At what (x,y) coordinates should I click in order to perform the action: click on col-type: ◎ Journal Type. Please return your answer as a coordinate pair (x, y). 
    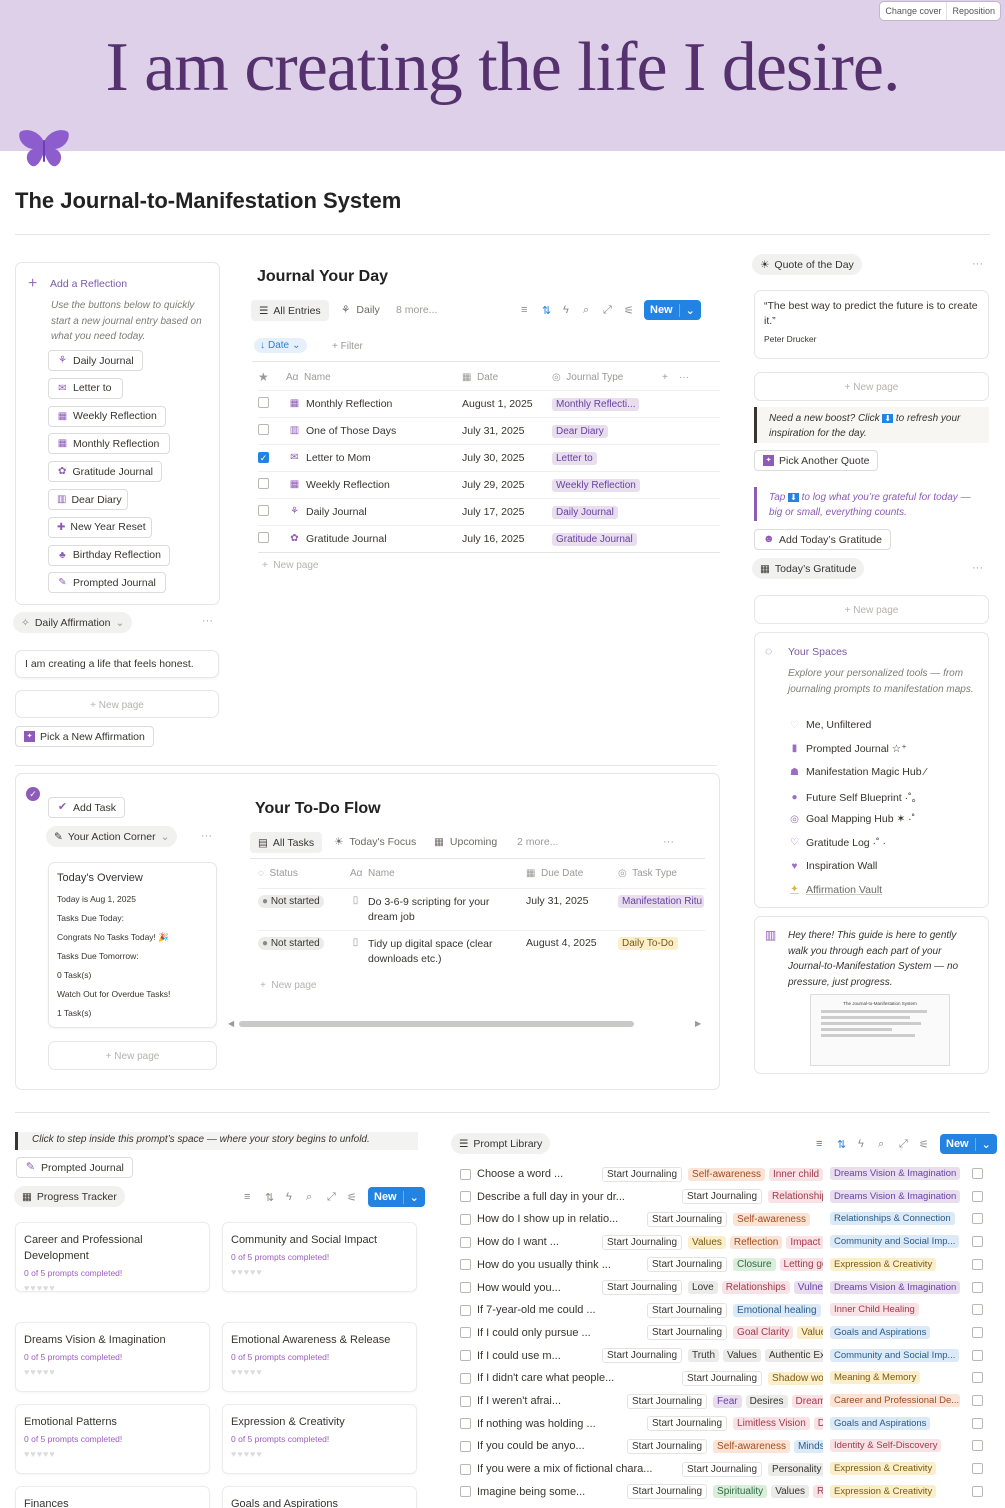
    Looking at the image, I should click on (588, 377).